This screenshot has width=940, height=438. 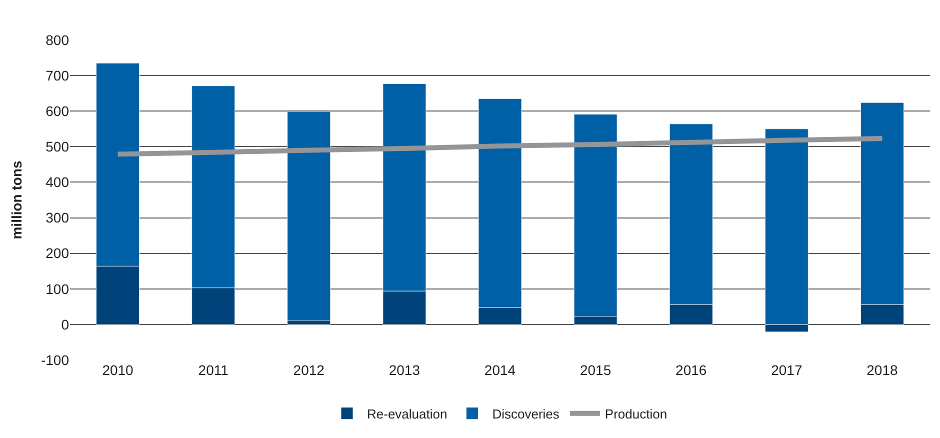 What do you see at coordinates (58, 218) in the screenshot?
I see `y-tick-label: 300` at bounding box center [58, 218].